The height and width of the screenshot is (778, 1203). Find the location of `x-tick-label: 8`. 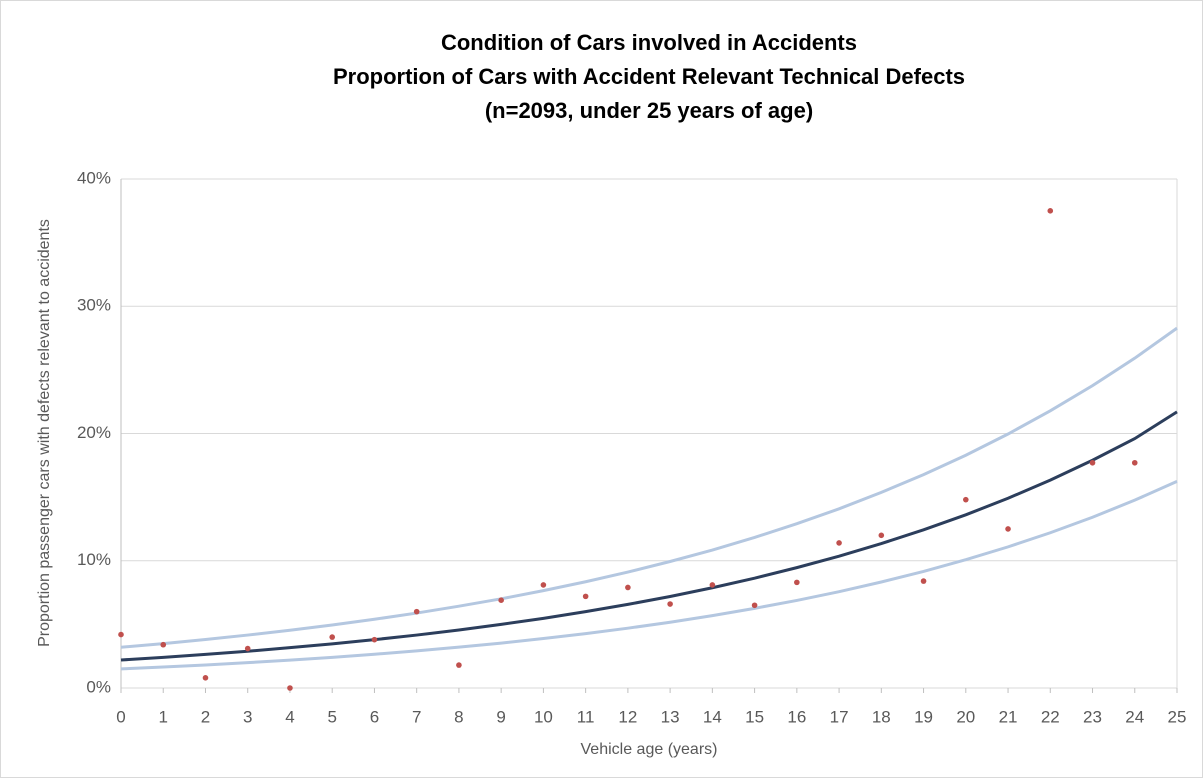

x-tick-label: 8 is located at coordinates (458, 716).